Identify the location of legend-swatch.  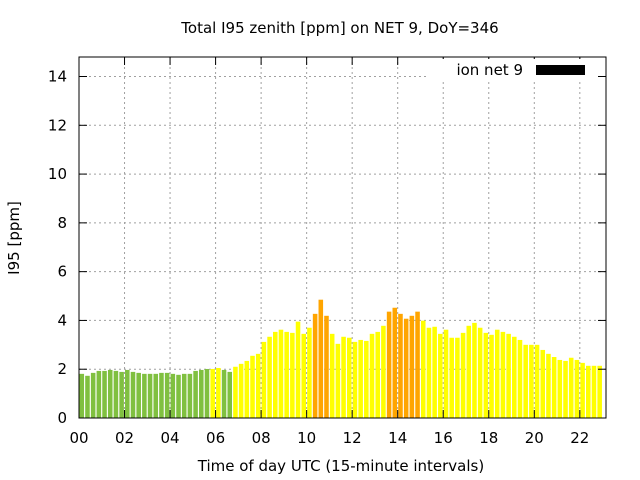
(560, 70).